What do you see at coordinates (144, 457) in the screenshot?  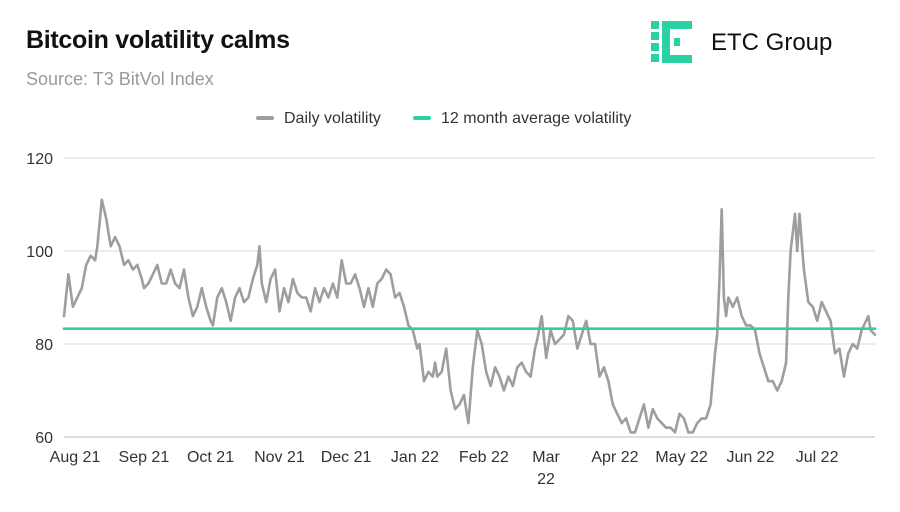 I see `x-tick-label: Sep 21` at bounding box center [144, 457].